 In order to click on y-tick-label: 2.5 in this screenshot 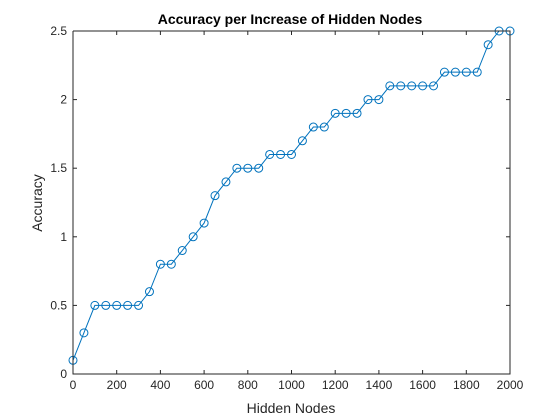, I will do `click(58, 31)`.